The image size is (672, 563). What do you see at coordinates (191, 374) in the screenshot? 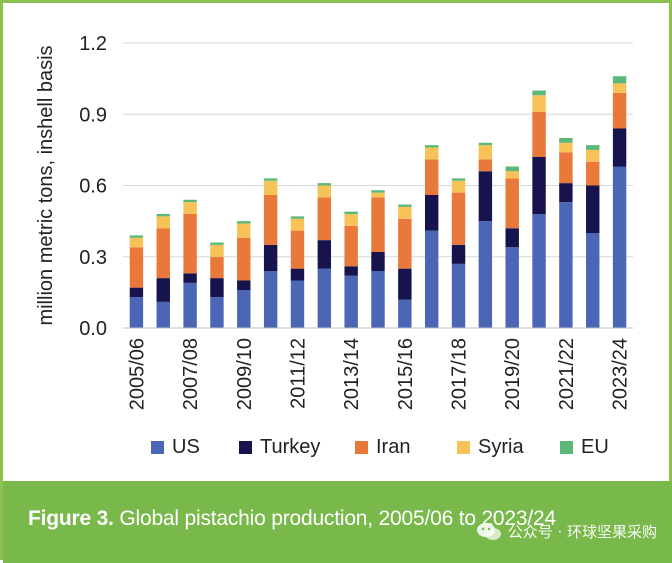
I see `x-tick-label: 2007/08` at bounding box center [191, 374].